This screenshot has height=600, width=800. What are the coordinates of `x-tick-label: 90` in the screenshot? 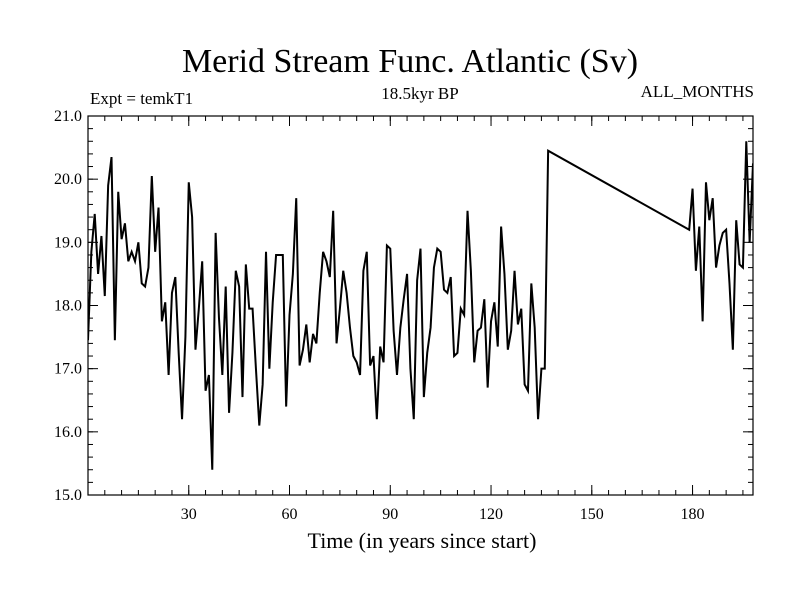 It's located at (390, 514).